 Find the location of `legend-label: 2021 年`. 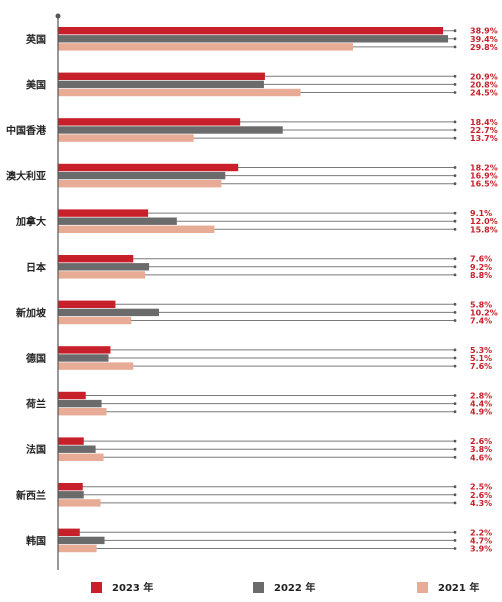

legend-label: 2021 年 is located at coordinates (458, 587).